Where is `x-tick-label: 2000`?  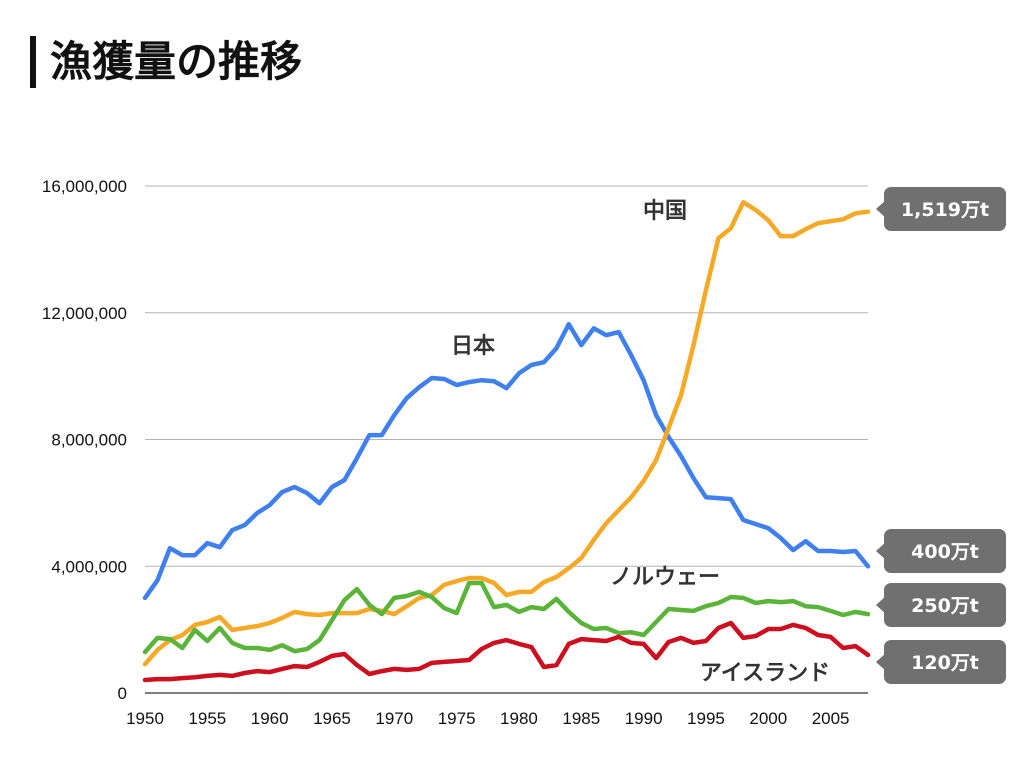
x-tick-label: 2000 is located at coordinates (768, 718).